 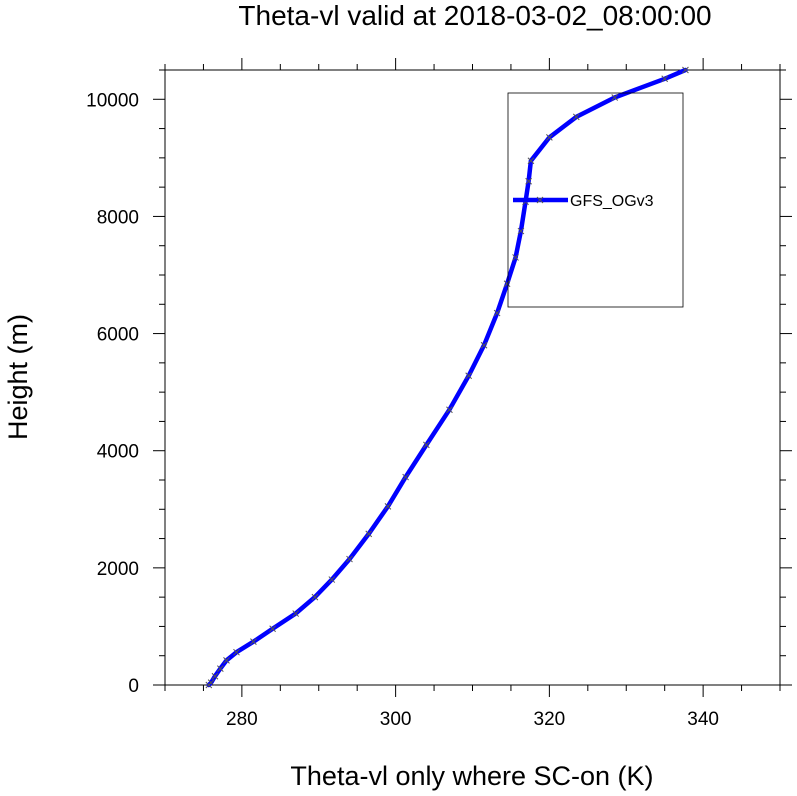 What do you see at coordinates (242, 719) in the screenshot?
I see `x-tick-label: 280` at bounding box center [242, 719].